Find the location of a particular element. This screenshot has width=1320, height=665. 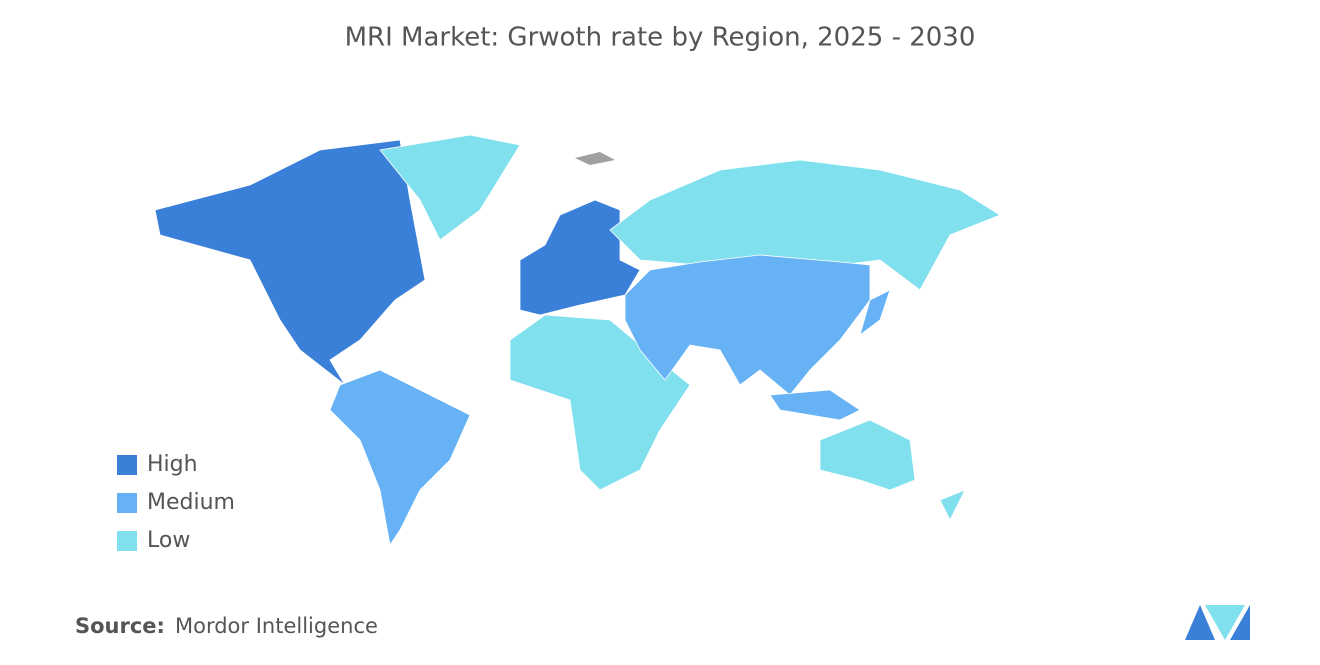

southeast-asia-islands is located at coordinates (815, 405).